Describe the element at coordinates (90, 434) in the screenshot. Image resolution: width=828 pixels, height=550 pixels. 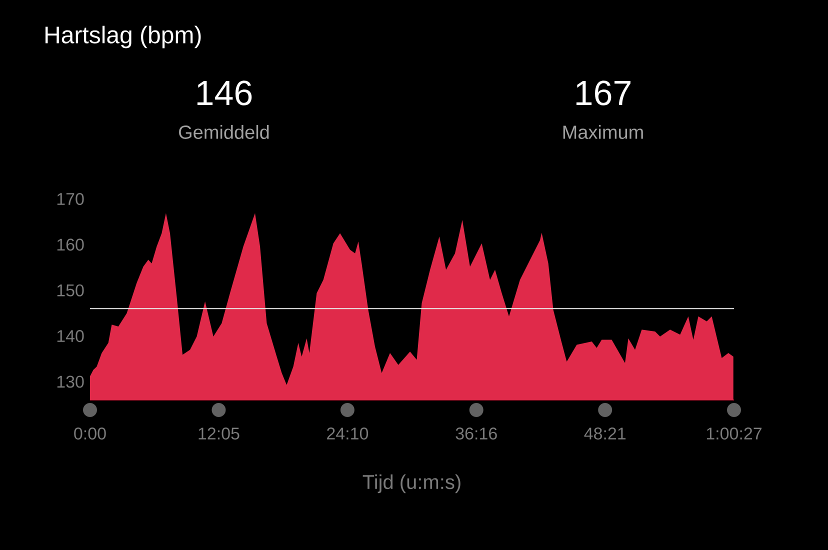
I see `x-tick-label: 0:00` at that location.